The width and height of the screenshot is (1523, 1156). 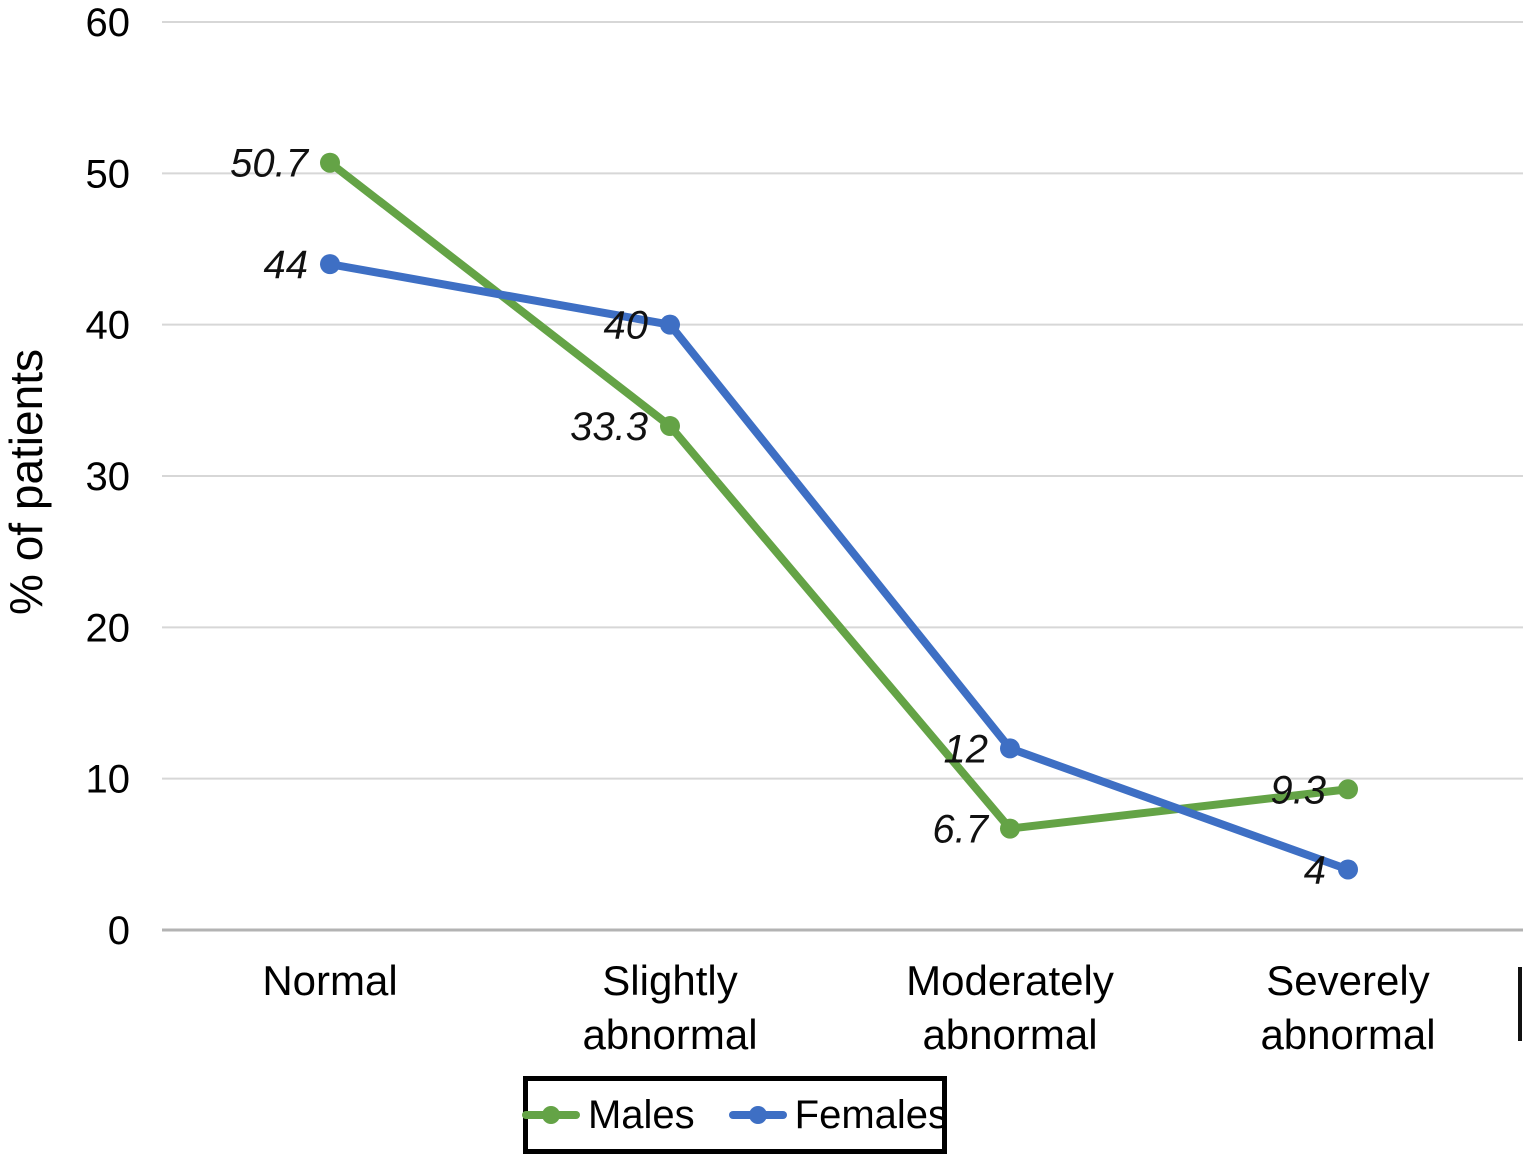 I want to click on data-label-females: 44, so click(x=286, y=265).